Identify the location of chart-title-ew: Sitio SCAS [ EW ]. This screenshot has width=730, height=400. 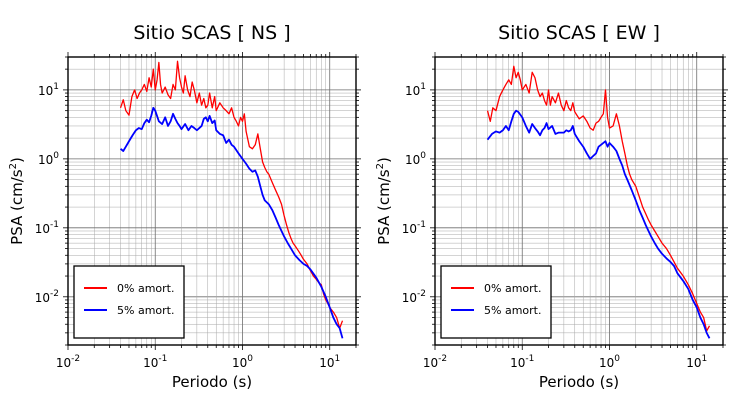
(579, 33).